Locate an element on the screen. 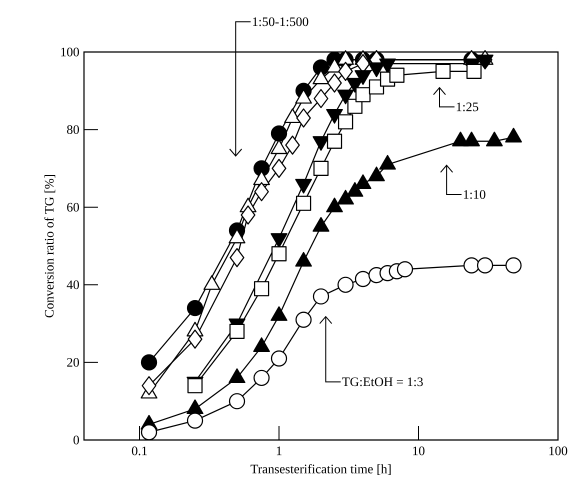  y-tick-label: 40 is located at coordinates (72, 285).